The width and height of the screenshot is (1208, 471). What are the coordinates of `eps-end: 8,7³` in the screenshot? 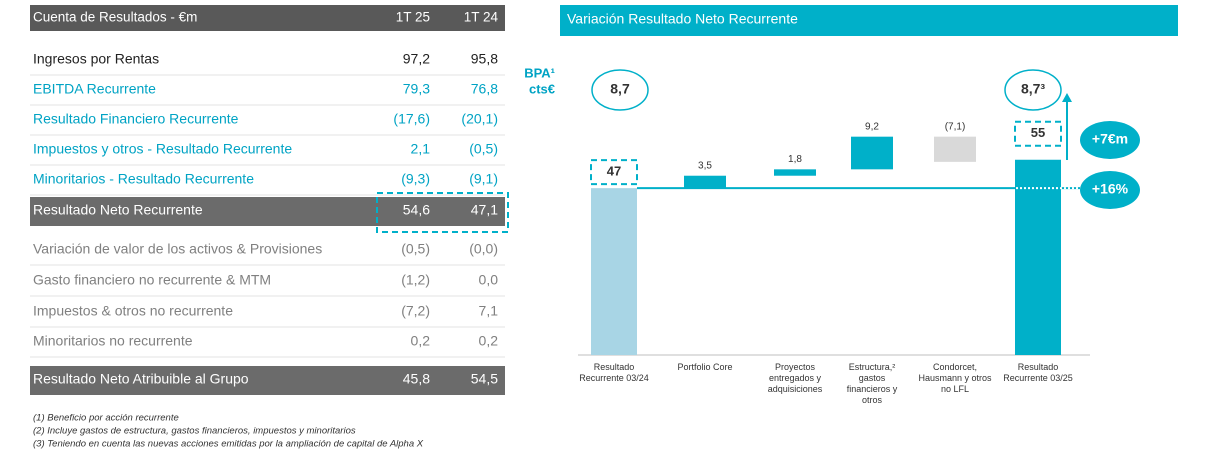 It's located at (1033, 89).